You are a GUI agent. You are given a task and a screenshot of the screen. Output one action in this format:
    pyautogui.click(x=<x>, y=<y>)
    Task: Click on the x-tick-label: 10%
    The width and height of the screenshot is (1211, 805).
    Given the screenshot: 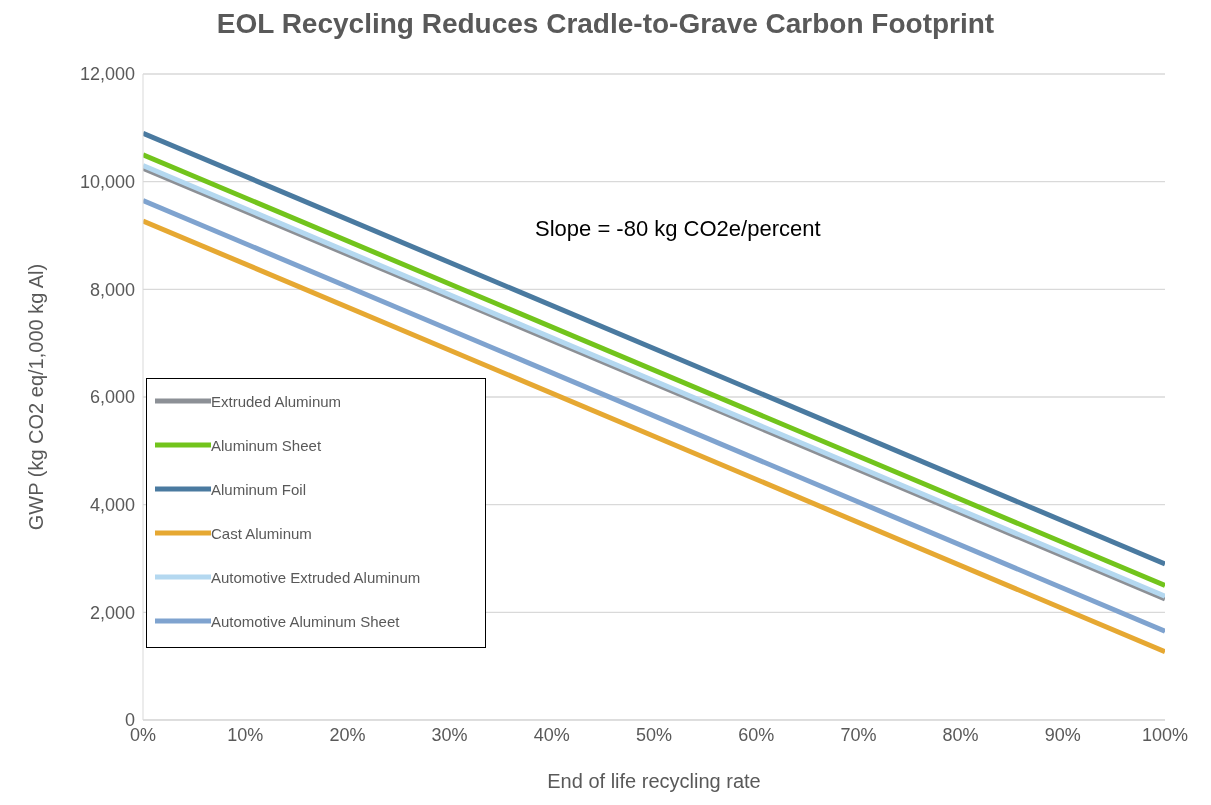 What is the action you would take?
    pyautogui.click(x=245, y=734)
    